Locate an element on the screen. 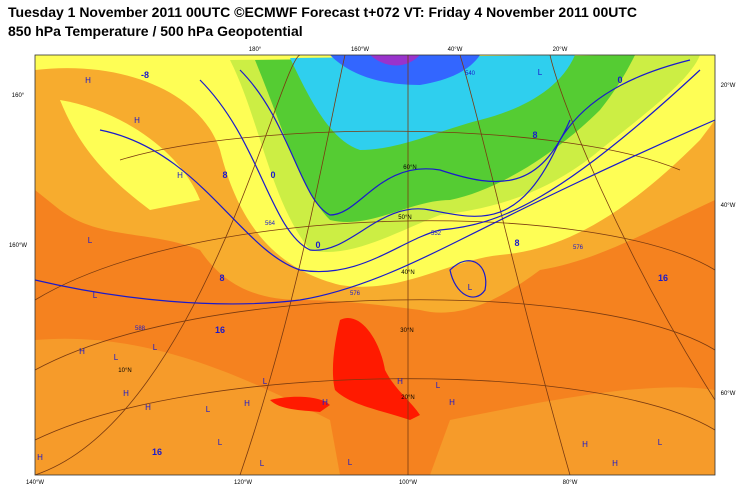  field-cool is located at coordinates (130, 155).